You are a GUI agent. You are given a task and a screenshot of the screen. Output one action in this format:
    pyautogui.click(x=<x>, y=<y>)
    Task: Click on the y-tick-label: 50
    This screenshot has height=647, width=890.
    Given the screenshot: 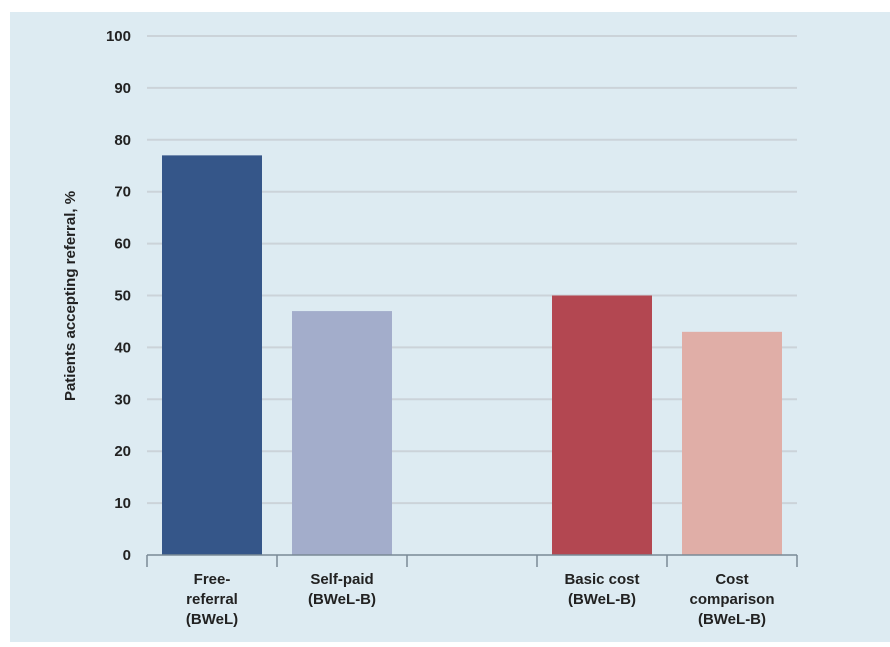 What is the action you would take?
    pyautogui.click(x=122, y=296)
    